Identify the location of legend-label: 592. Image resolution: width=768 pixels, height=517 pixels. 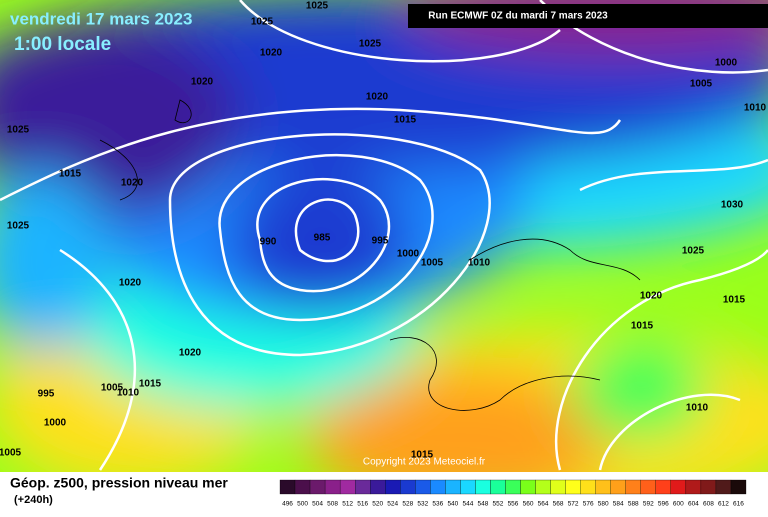
(648, 504).